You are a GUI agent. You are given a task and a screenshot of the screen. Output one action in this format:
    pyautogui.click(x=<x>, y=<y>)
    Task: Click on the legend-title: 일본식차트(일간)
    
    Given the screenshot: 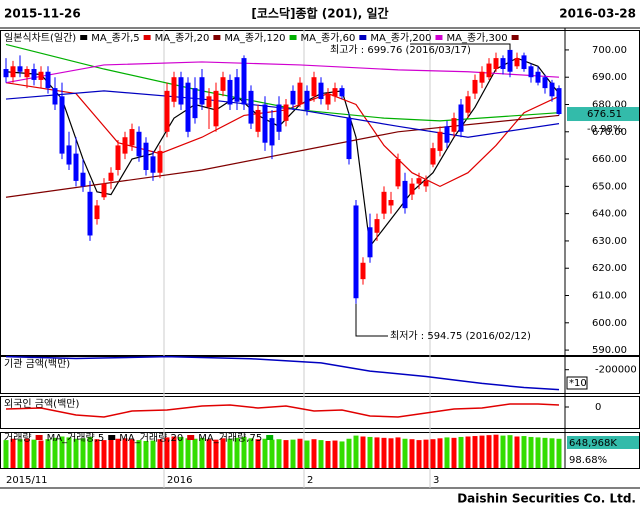 What is the action you would take?
    pyautogui.click(x=40, y=38)
    